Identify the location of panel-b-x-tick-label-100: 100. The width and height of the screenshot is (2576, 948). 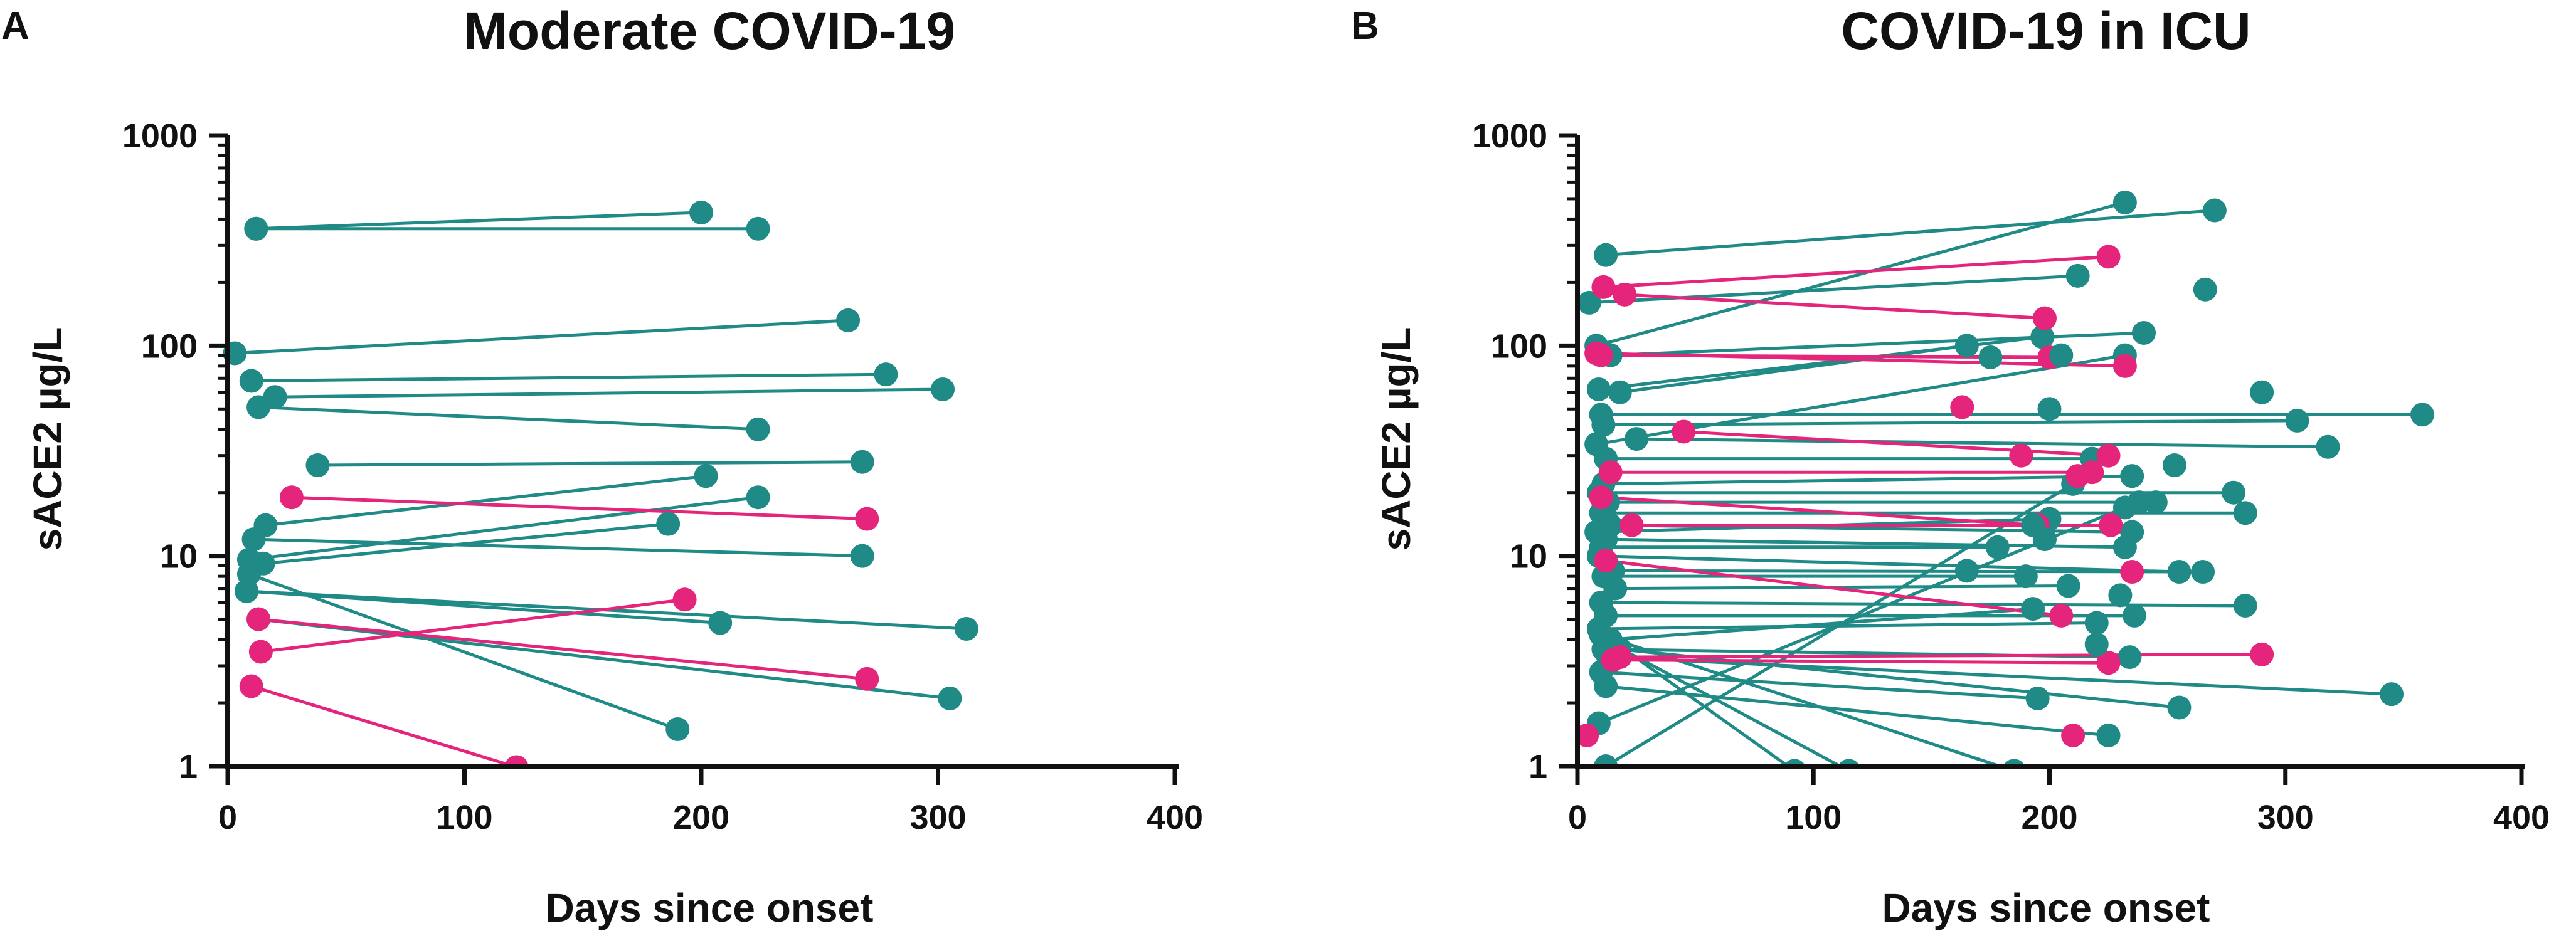
(1813, 817).